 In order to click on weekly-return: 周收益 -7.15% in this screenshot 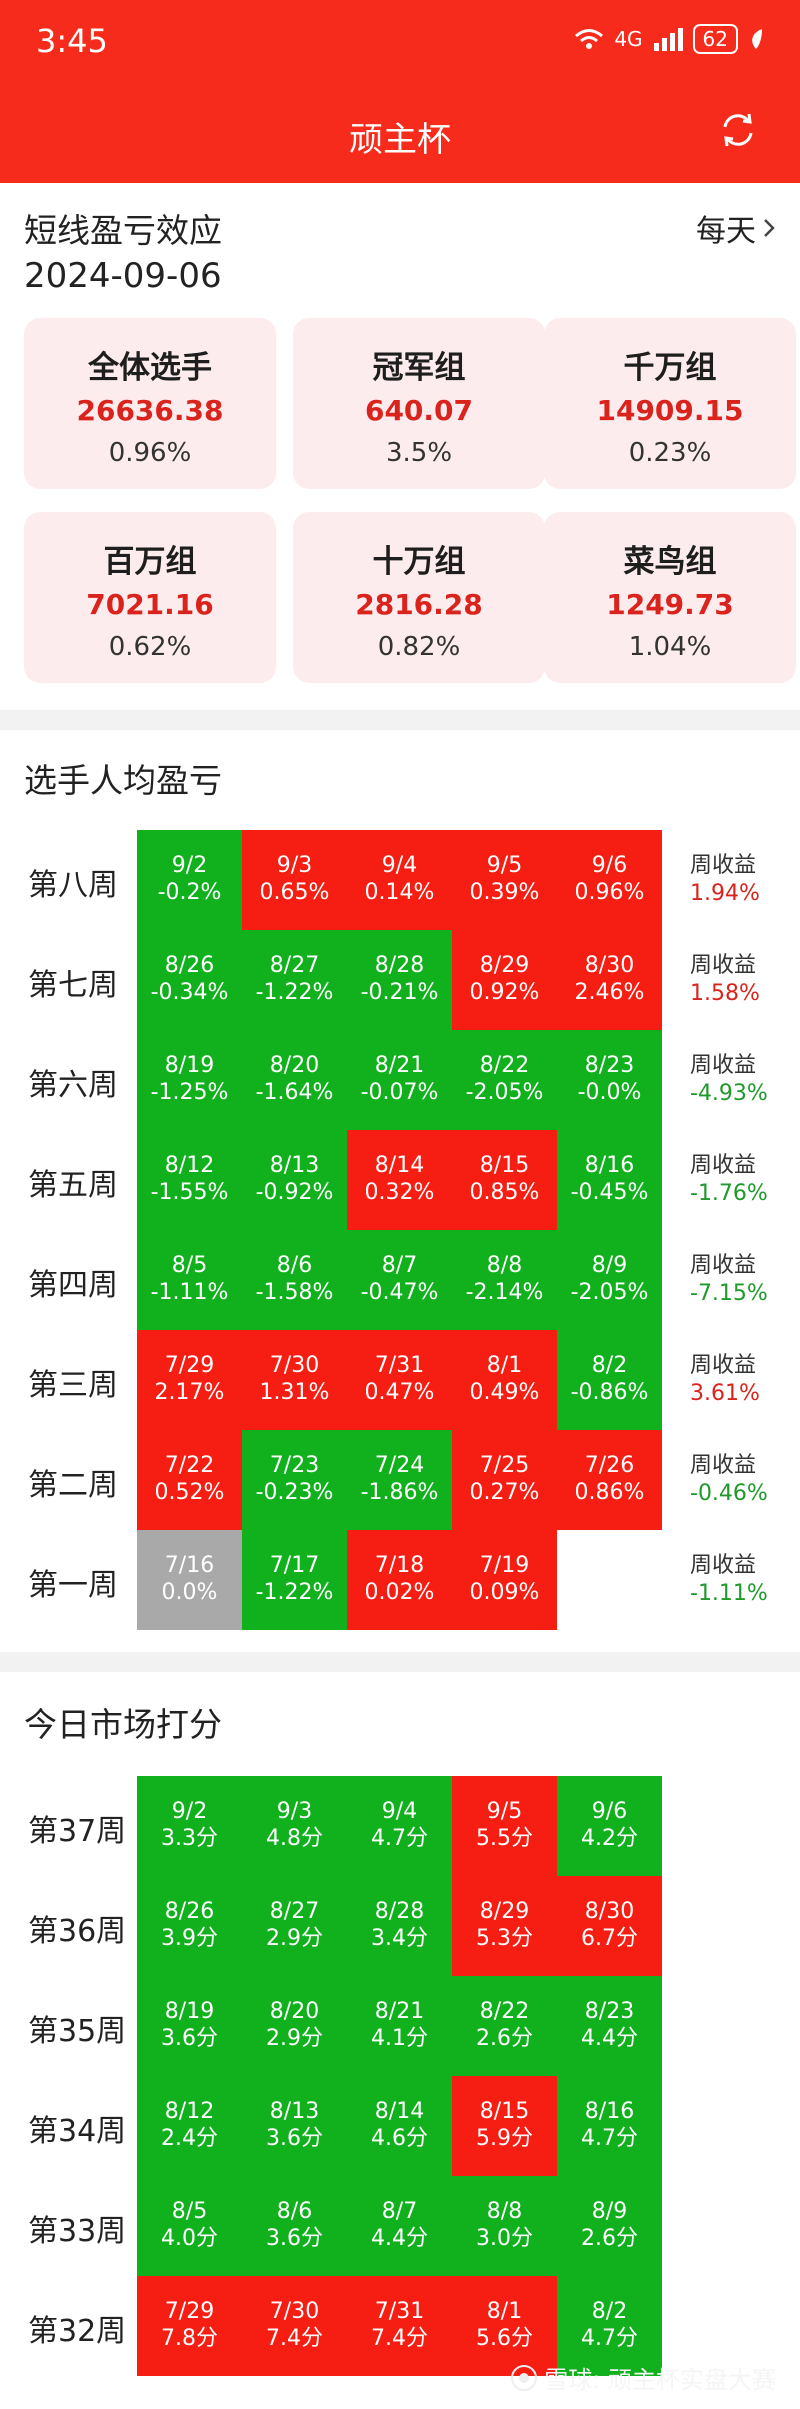, I will do `click(735, 1280)`.